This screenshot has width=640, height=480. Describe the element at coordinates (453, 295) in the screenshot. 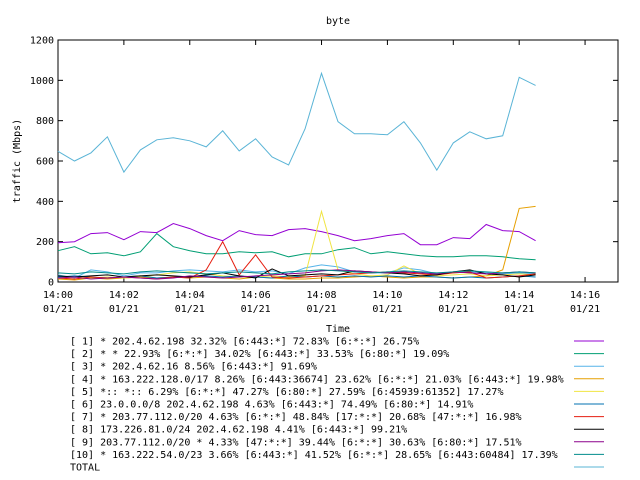

I see `x-tick-time-label: 14:12` at that location.